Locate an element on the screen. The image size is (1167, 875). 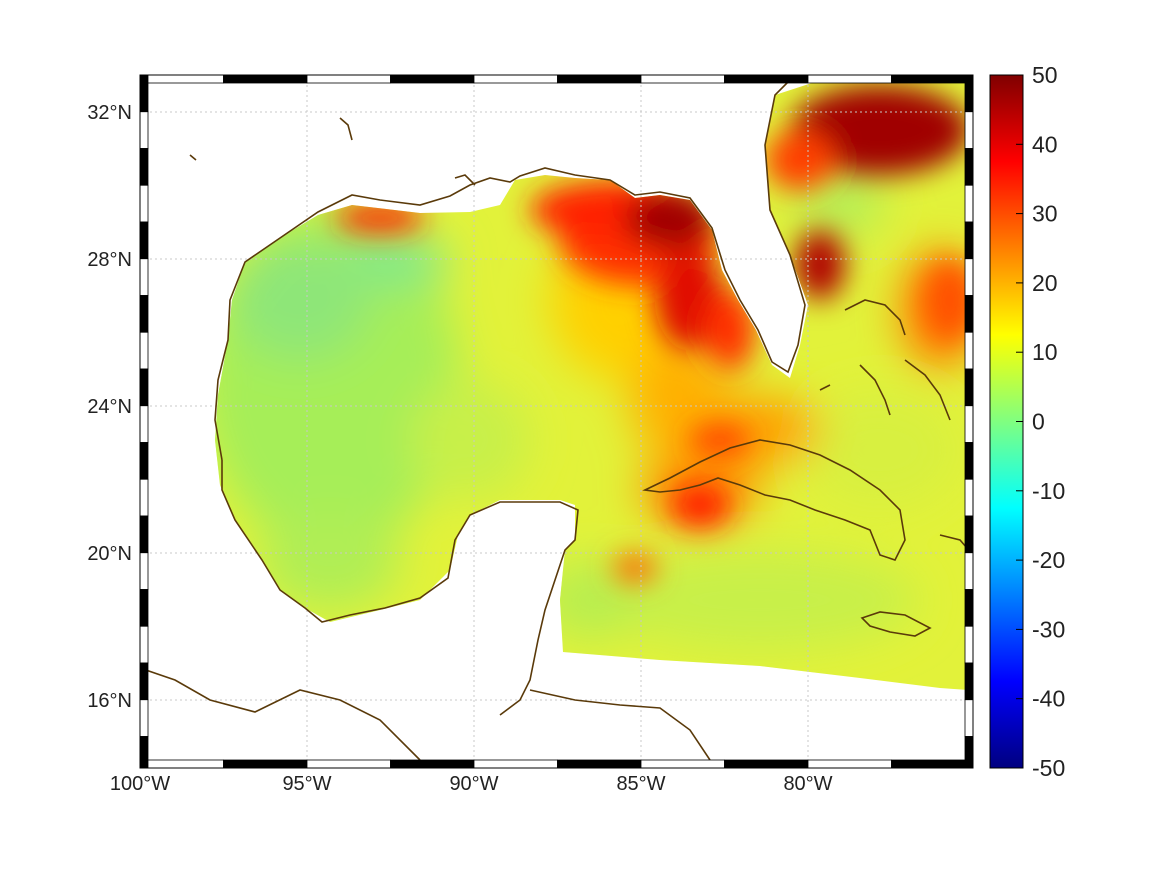
latitude-tick-label: 28°N is located at coordinates (109, 260).